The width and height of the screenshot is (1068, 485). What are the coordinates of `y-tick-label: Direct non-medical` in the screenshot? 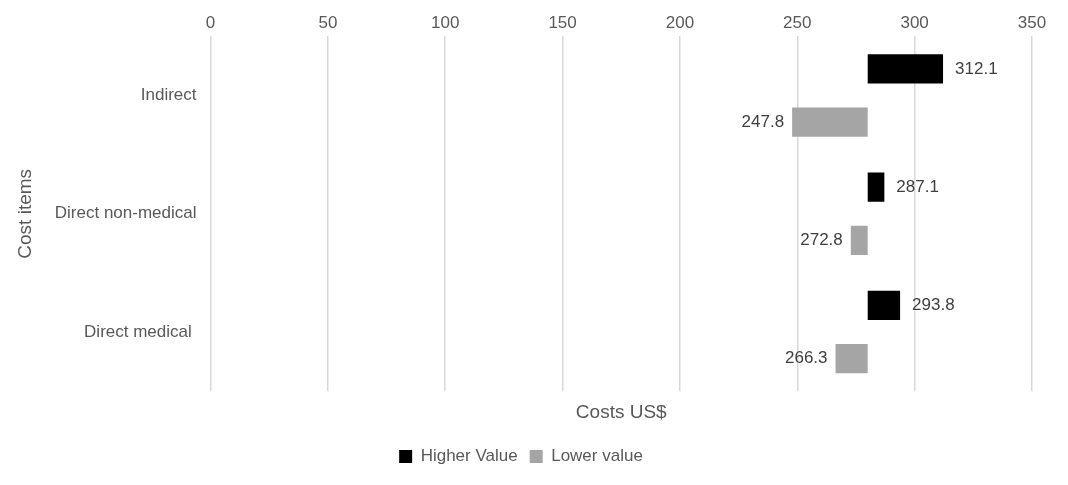 It's located at (125, 213).